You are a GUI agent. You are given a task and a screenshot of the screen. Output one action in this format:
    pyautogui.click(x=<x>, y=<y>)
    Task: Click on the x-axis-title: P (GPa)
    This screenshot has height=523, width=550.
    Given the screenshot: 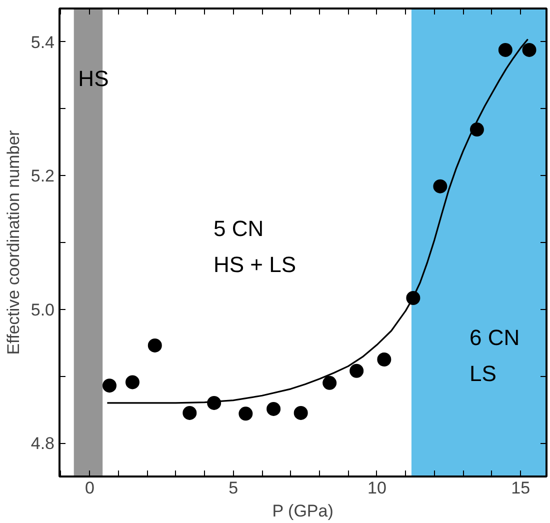 What is the action you would take?
    pyautogui.click(x=303, y=511)
    